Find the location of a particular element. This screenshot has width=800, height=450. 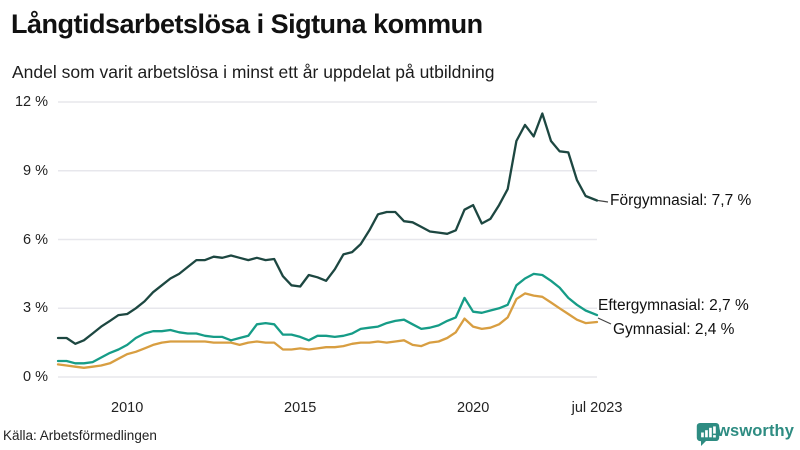

series-label-gymnasial: Gymnasial: 2,4 % is located at coordinates (674, 329).